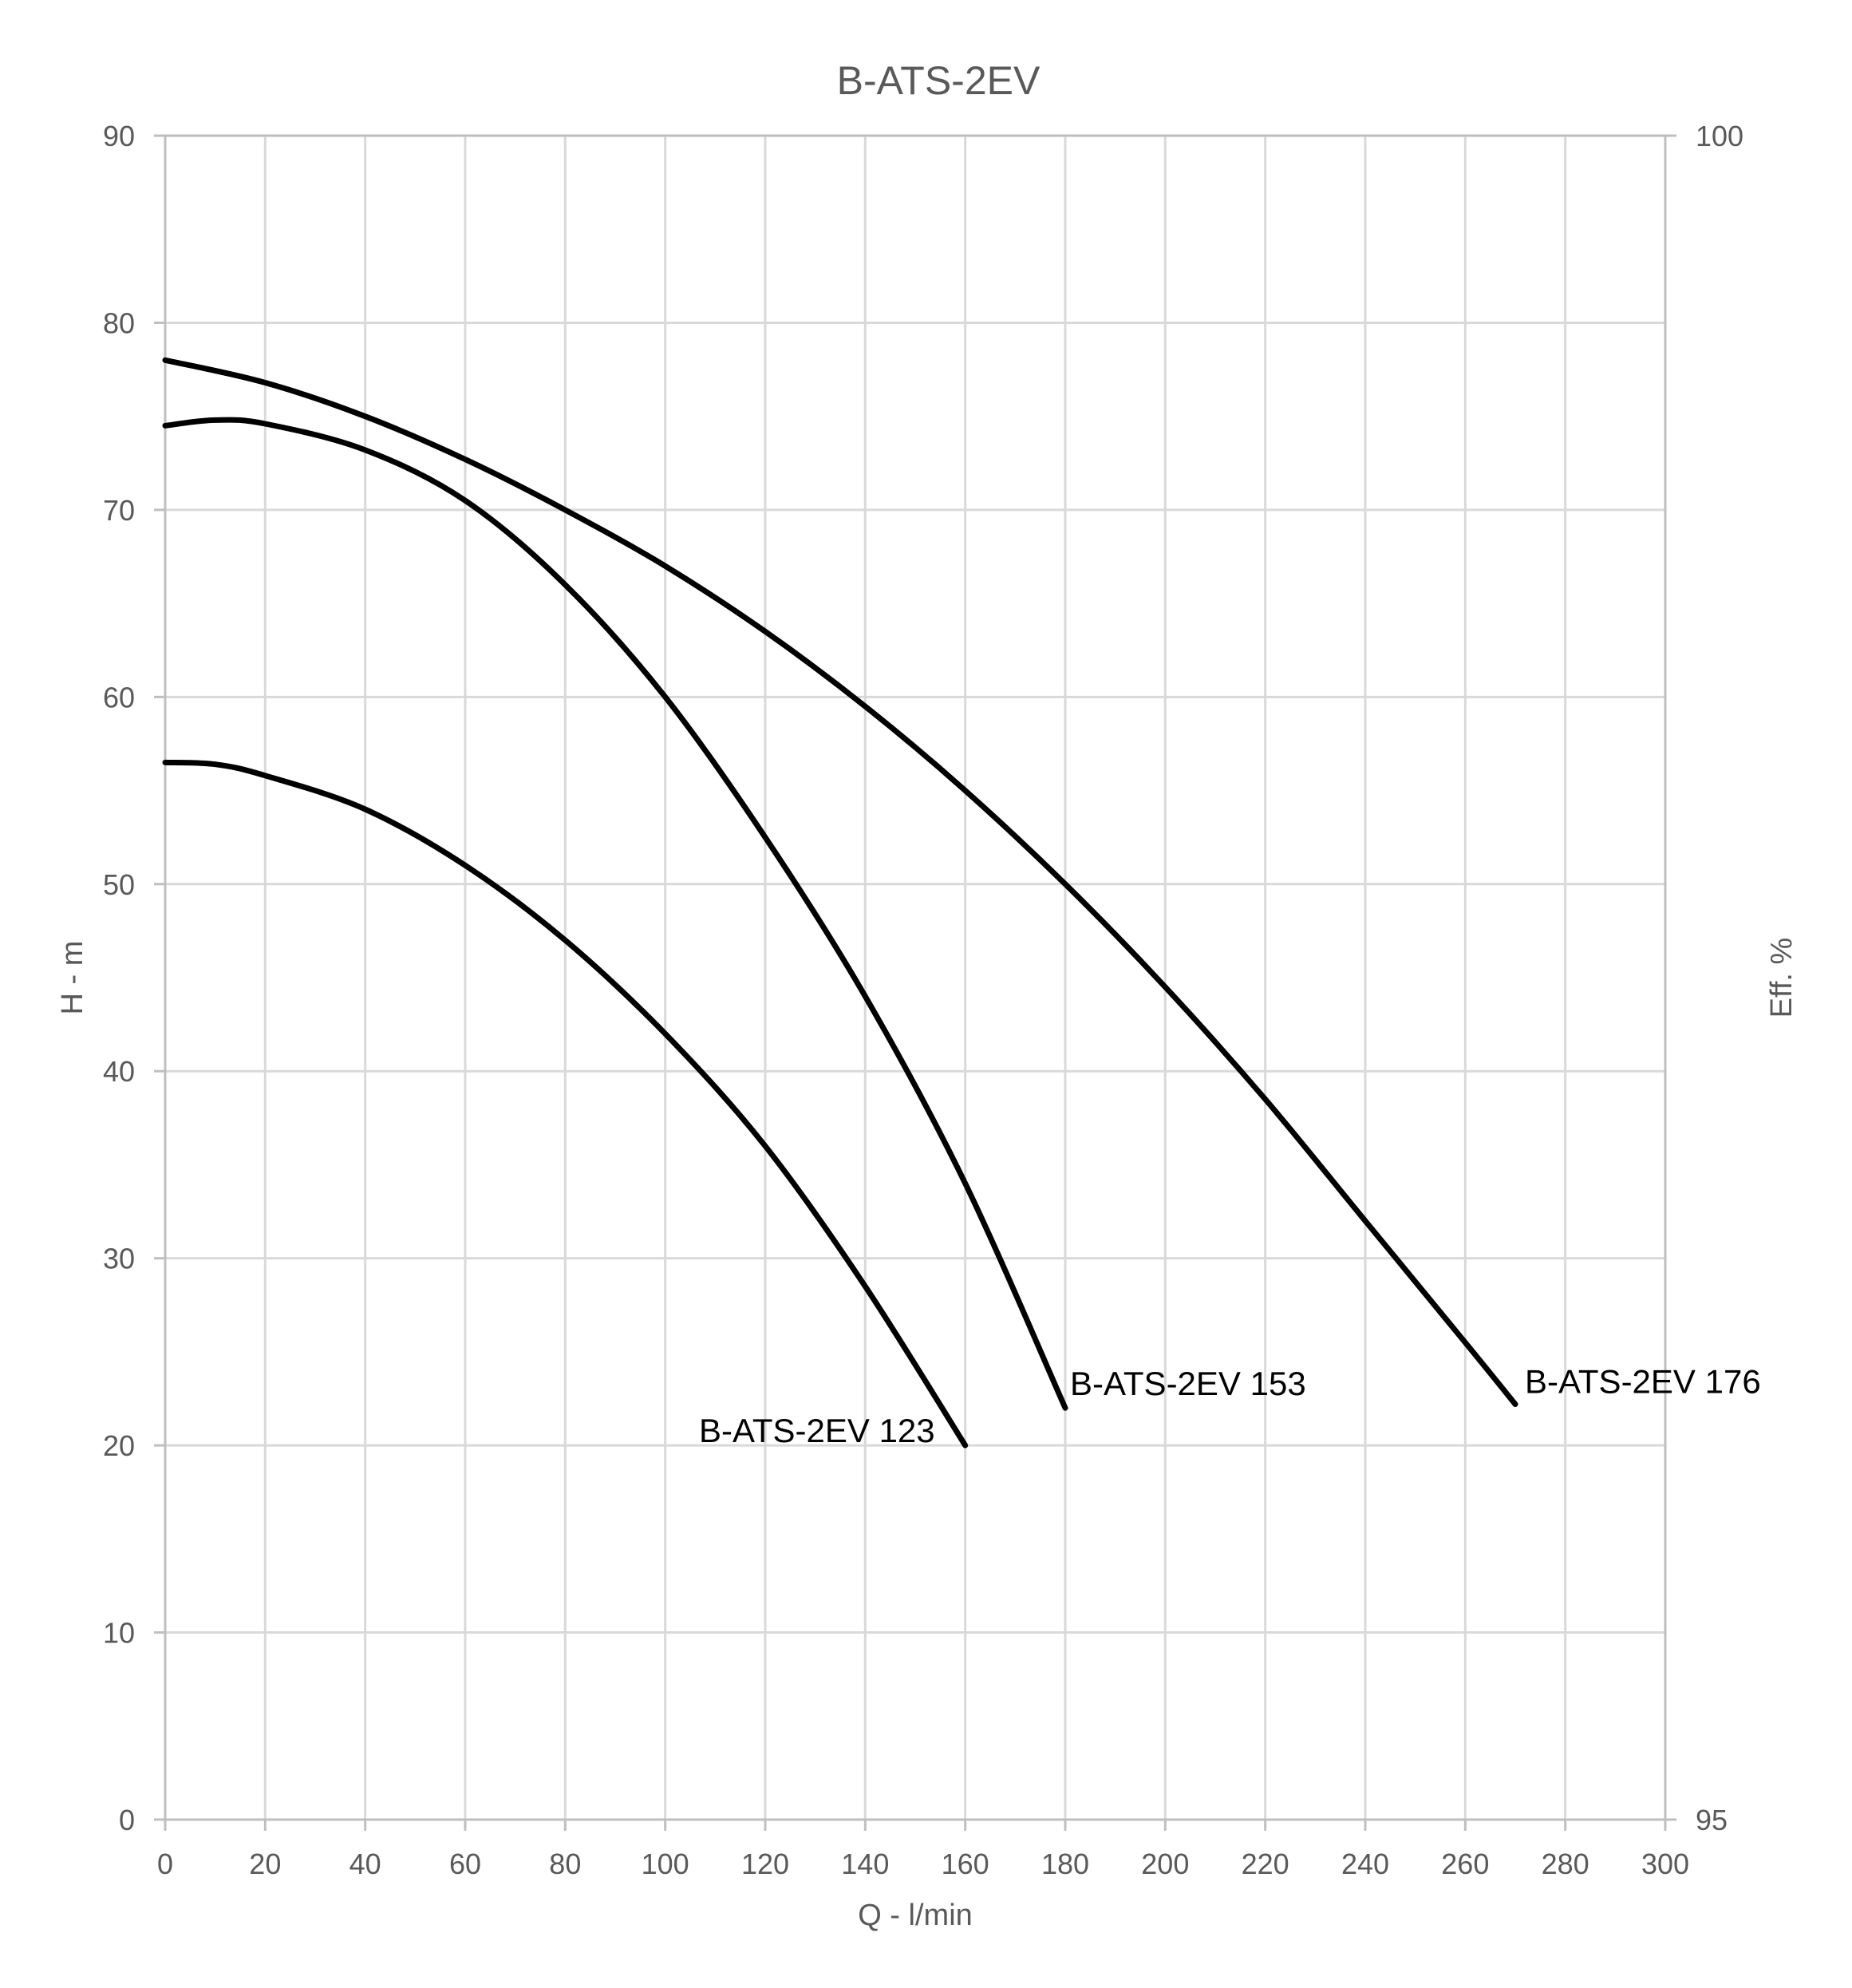 The height and width of the screenshot is (1988, 1852). I want to click on x-tick-label: 0, so click(165, 1864).